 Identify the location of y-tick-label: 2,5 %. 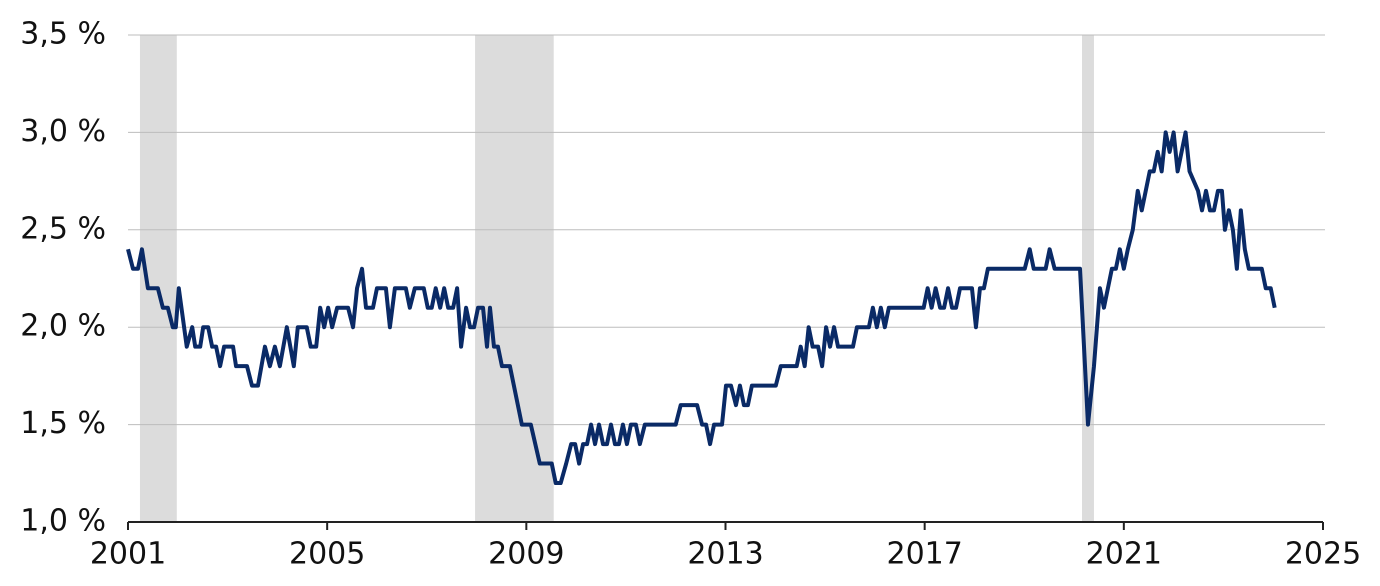
(63, 228).